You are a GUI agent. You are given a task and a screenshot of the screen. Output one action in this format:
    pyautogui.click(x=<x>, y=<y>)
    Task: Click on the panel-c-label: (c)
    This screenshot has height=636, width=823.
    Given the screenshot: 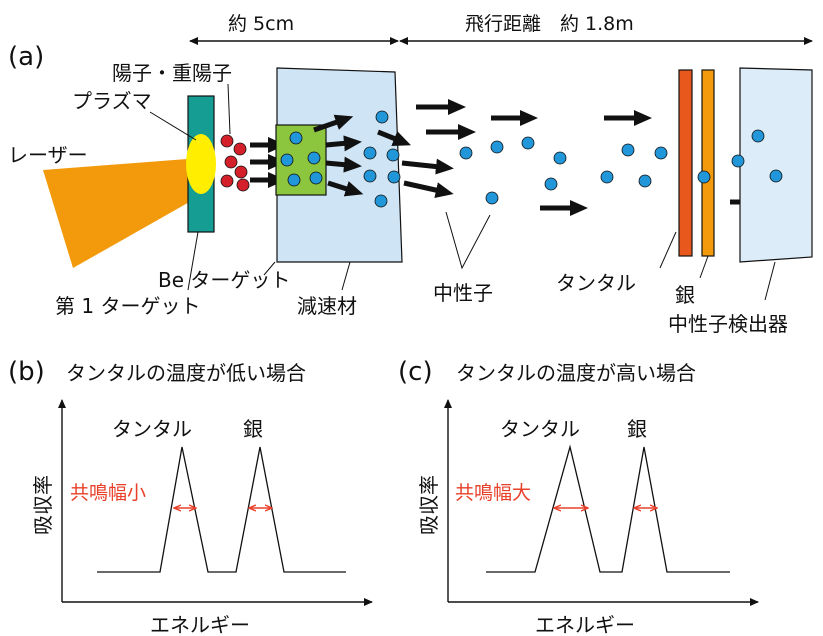 What is the action you would take?
    pyautogui.click(x=415, y=372)
    